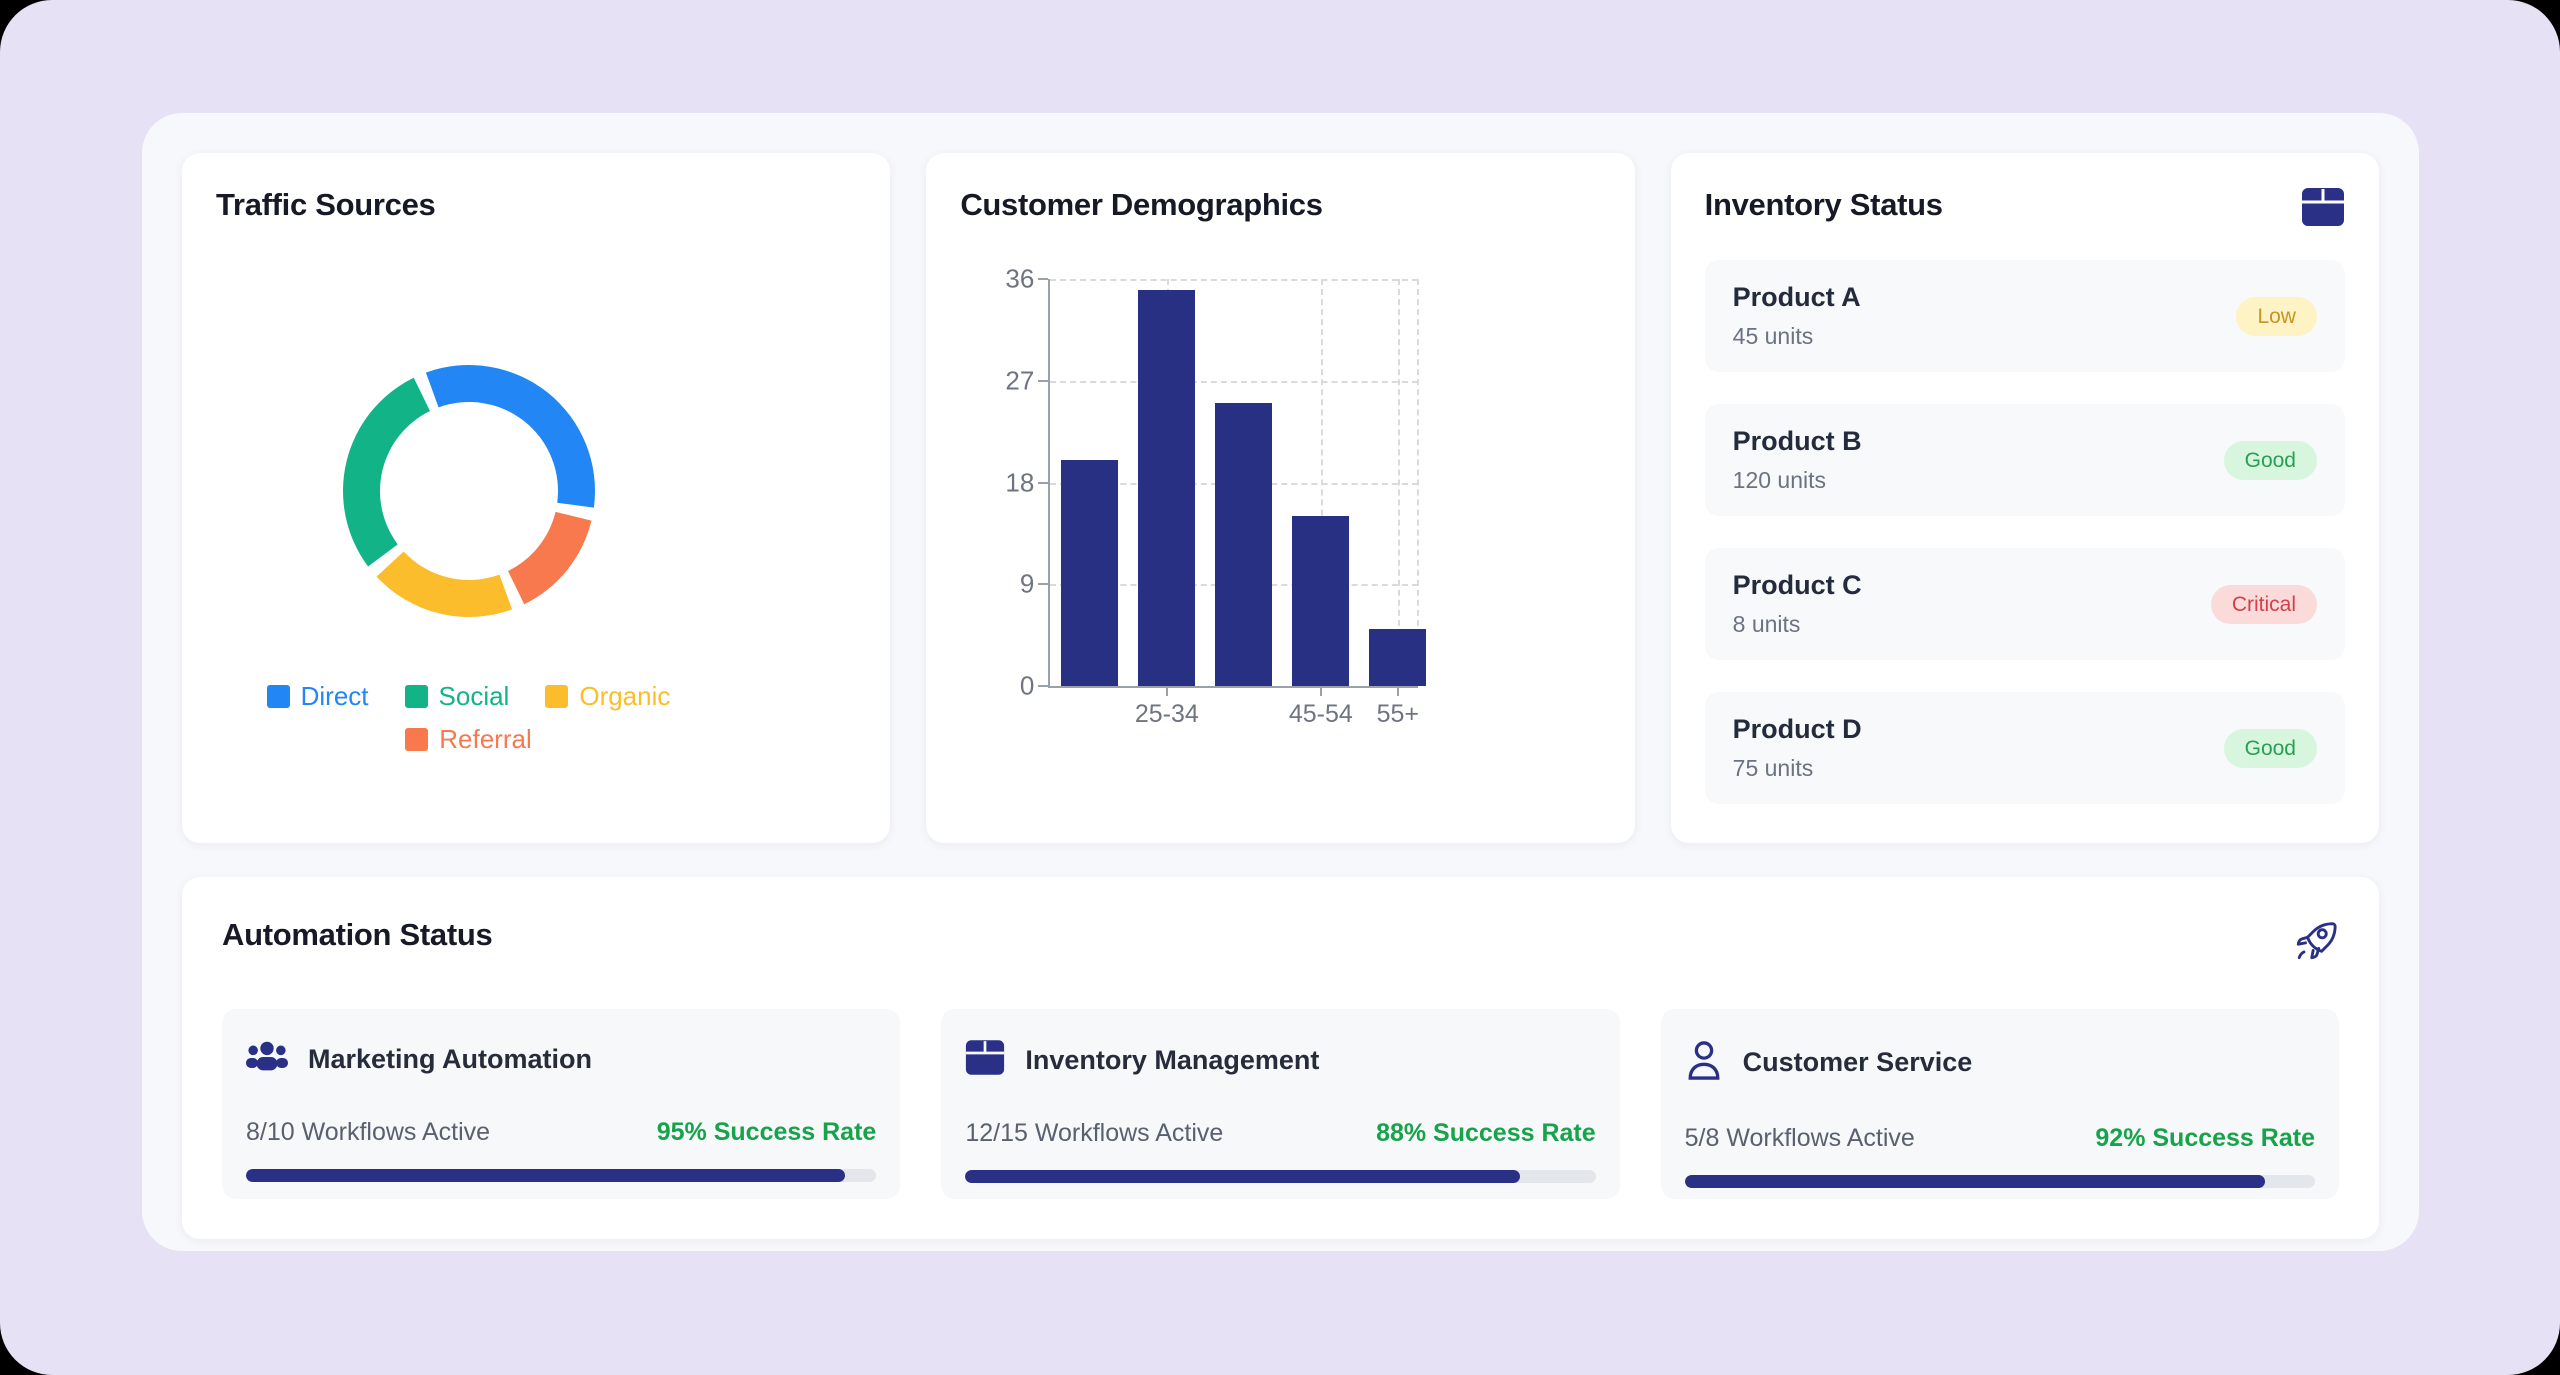 Image resolution: width=2560 pixels, height=1375 pixels. What do you see at coordinates (1704, 1062) in the screenshot?
I see `user-icon` at bounding box center [1704, 1062].